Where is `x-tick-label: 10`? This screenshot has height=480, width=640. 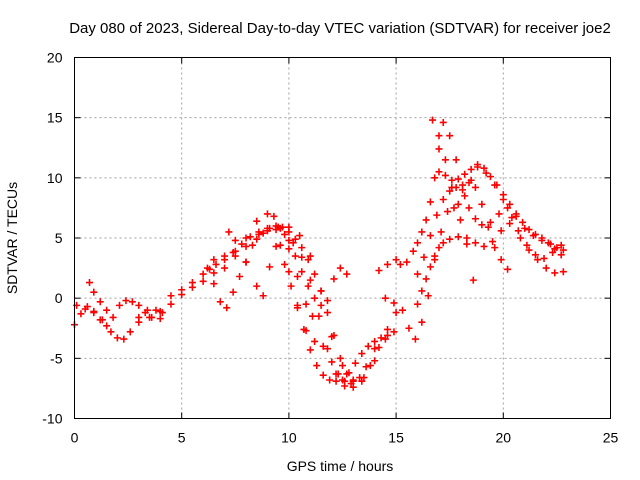
x-tick-label: 10 is located at coordinates (289, 438).